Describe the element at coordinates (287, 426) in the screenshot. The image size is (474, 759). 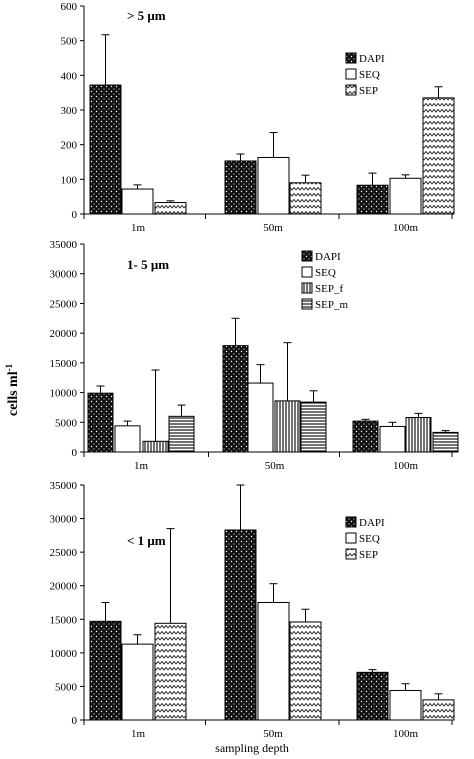
I see `bar-sep-f-50m` at that location.